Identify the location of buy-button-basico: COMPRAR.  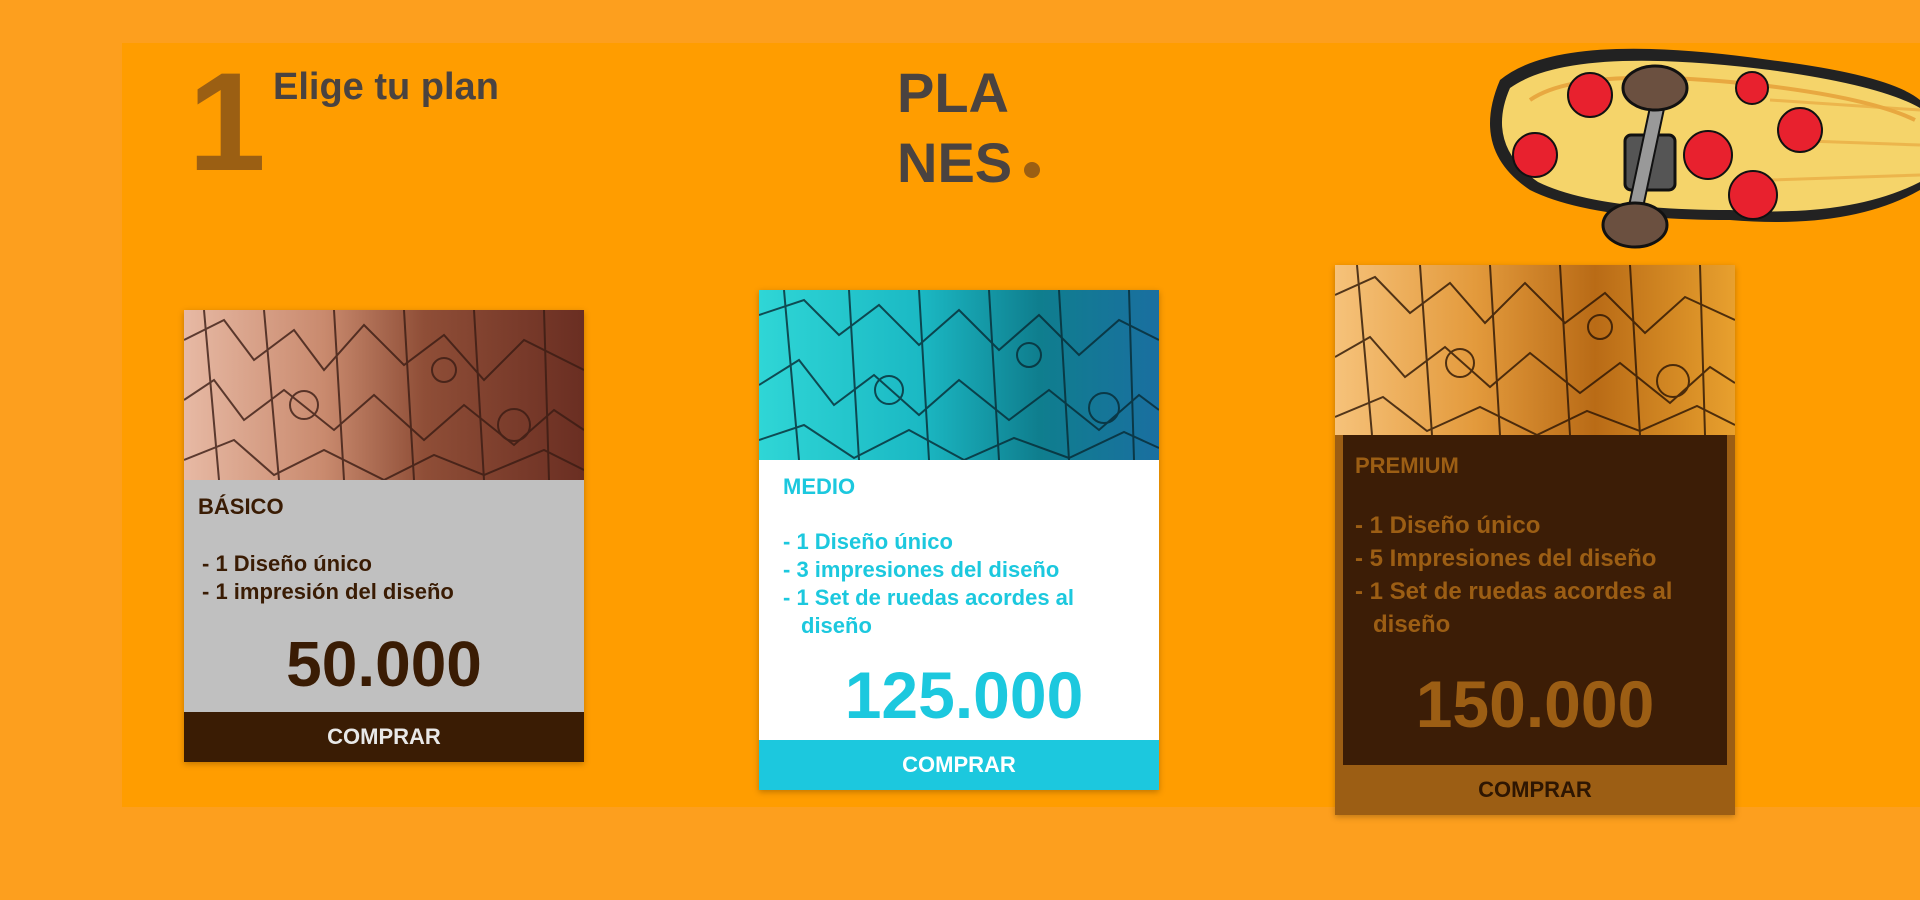
(384, 737).